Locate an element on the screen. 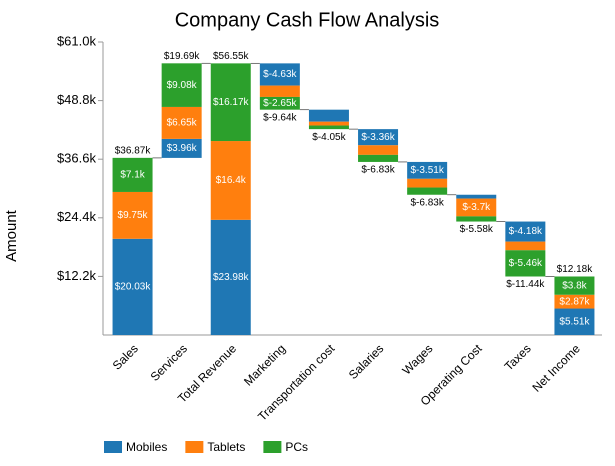  segment-label: $-2.65k is located at coordinates (280, 103).